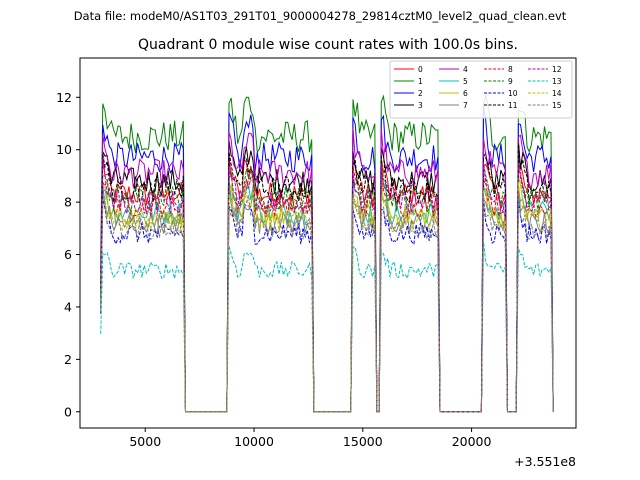 This screenshot has height=480, width=640. Describe the element at coordinates (68, 306) in the screenshot. I see `y-tick-label: 4` at that location.